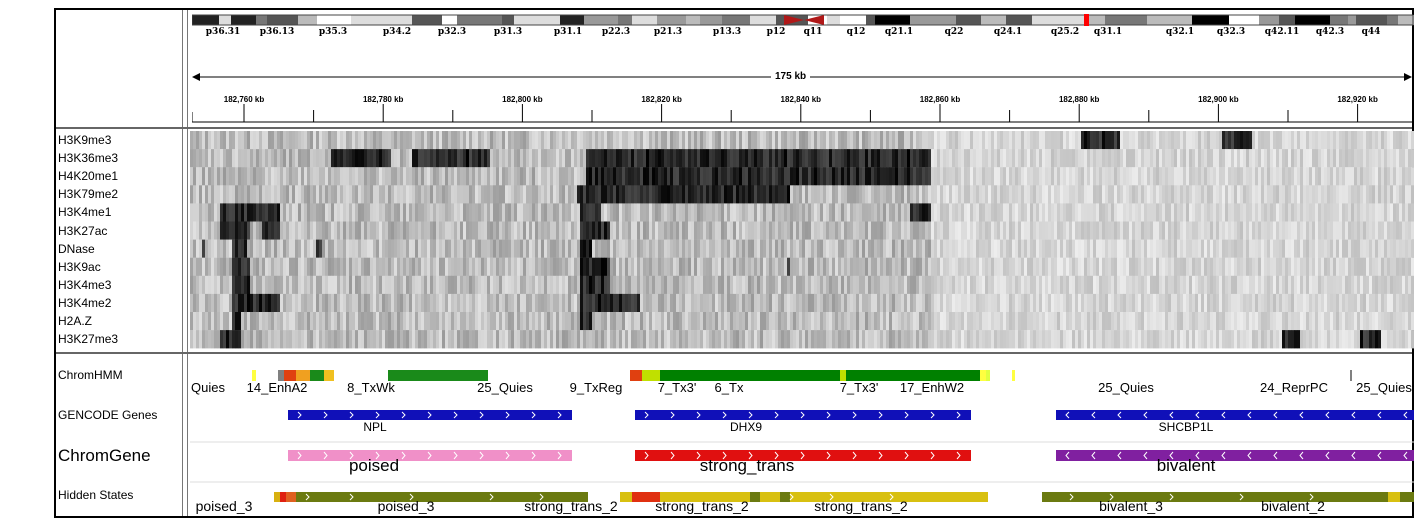 Image resolution: width=1416 pixels, height=520 pixels. What do you see at coordinates (954, 32) in the screenshot?
I see `cytoband-label: q22` at bounding box center [954, 32].